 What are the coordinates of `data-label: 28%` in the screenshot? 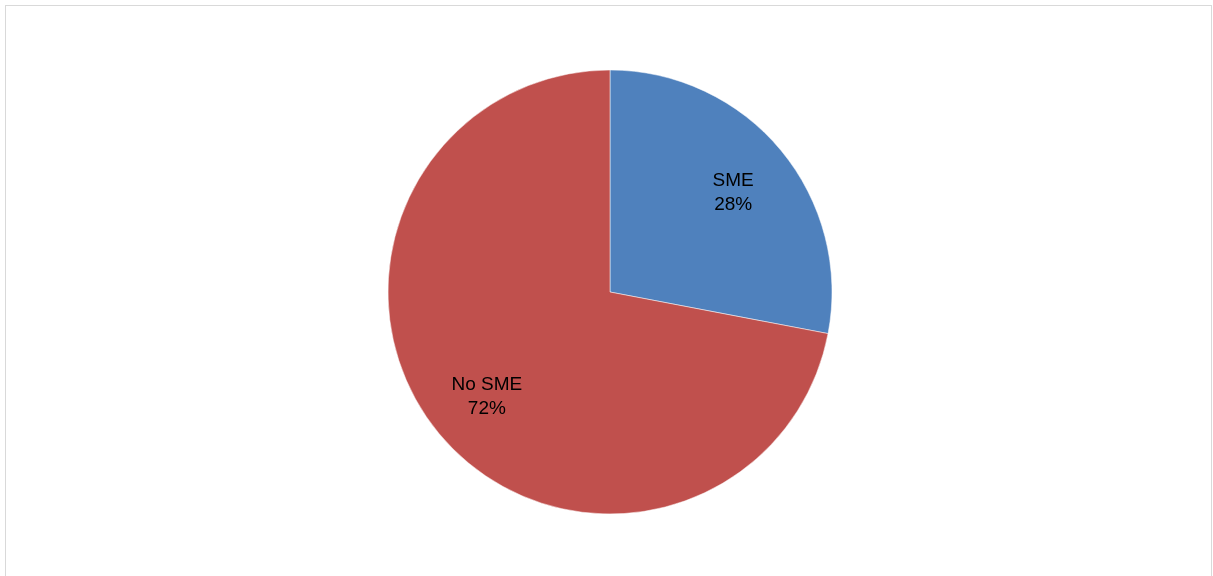 It's located at (733, 204).